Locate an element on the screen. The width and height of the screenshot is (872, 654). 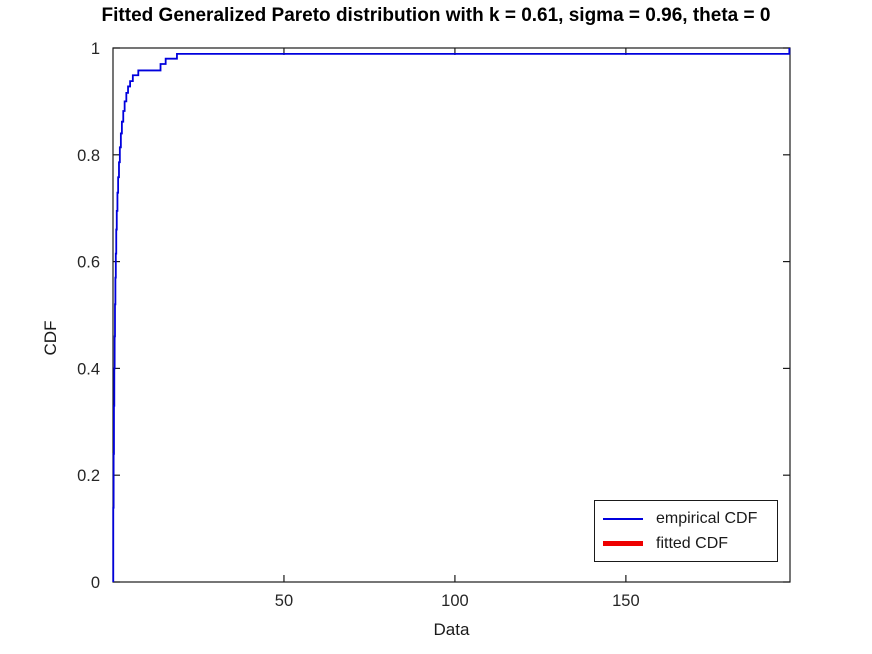
legend-label-fitted-cdf: fitted CDF is located at coordinates (692, 543).